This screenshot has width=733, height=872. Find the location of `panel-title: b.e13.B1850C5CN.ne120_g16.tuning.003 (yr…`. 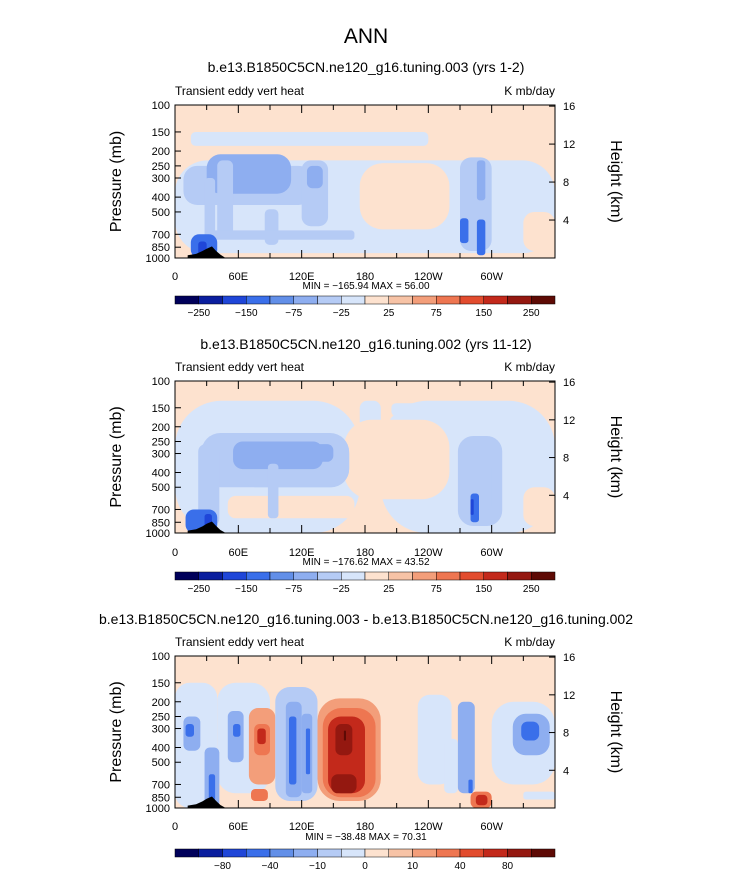

panel-title: b.e13.B1850C5CN.ne120_g16.tuning.003 (yr… is located at coordinates (366, 67).